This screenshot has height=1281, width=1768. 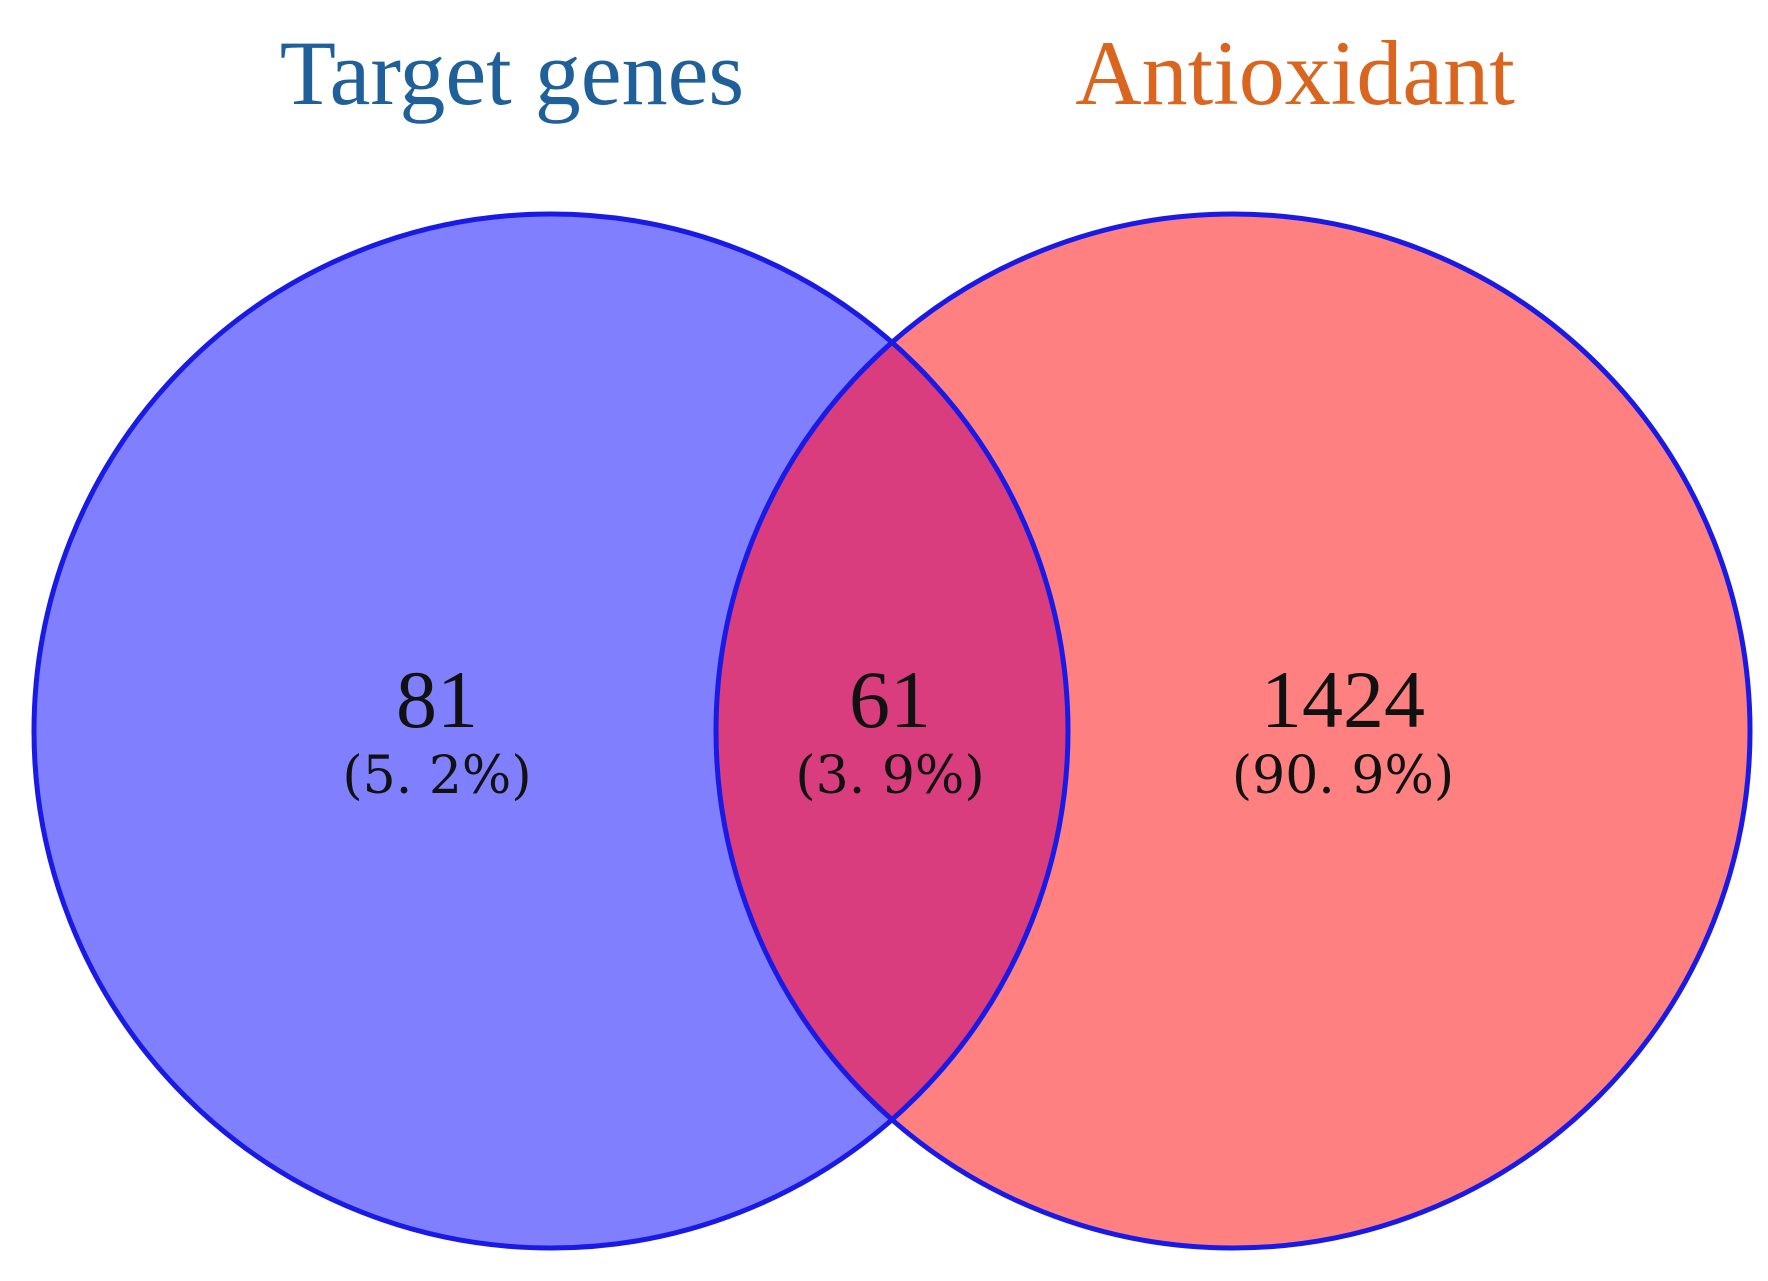 I want to click on left-only-count: 81, so click(x=437, y=699).